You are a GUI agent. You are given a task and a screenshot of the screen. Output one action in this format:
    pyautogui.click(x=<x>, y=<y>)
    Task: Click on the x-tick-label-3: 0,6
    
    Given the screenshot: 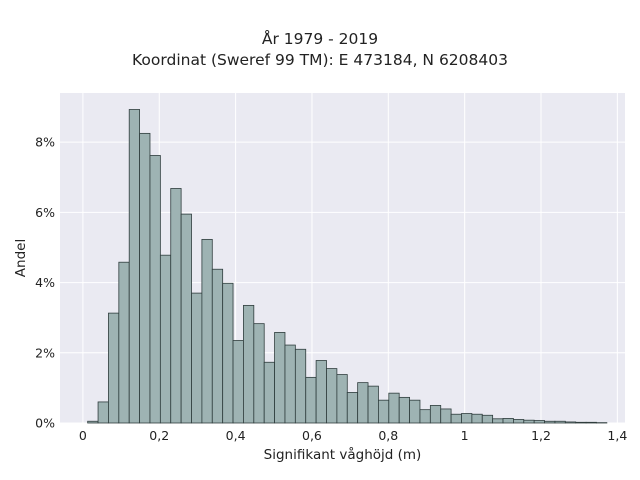 What is the action you would take?
    pyautogui.click(x=312, y=435)
    